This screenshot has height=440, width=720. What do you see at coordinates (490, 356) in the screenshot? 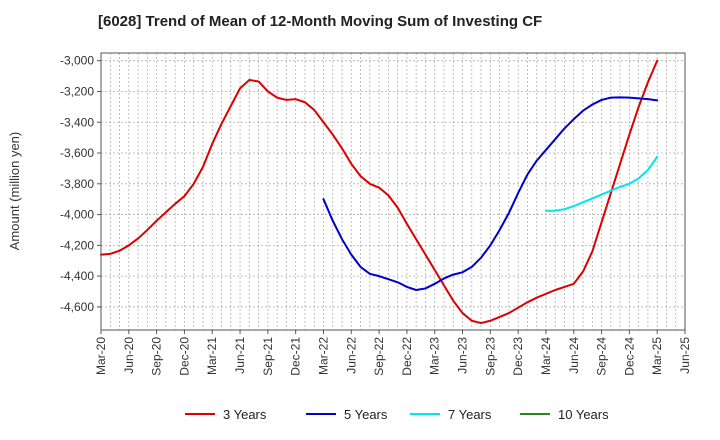
I see `x-tick-label: Sep-23` at bounding box center [490, 356].